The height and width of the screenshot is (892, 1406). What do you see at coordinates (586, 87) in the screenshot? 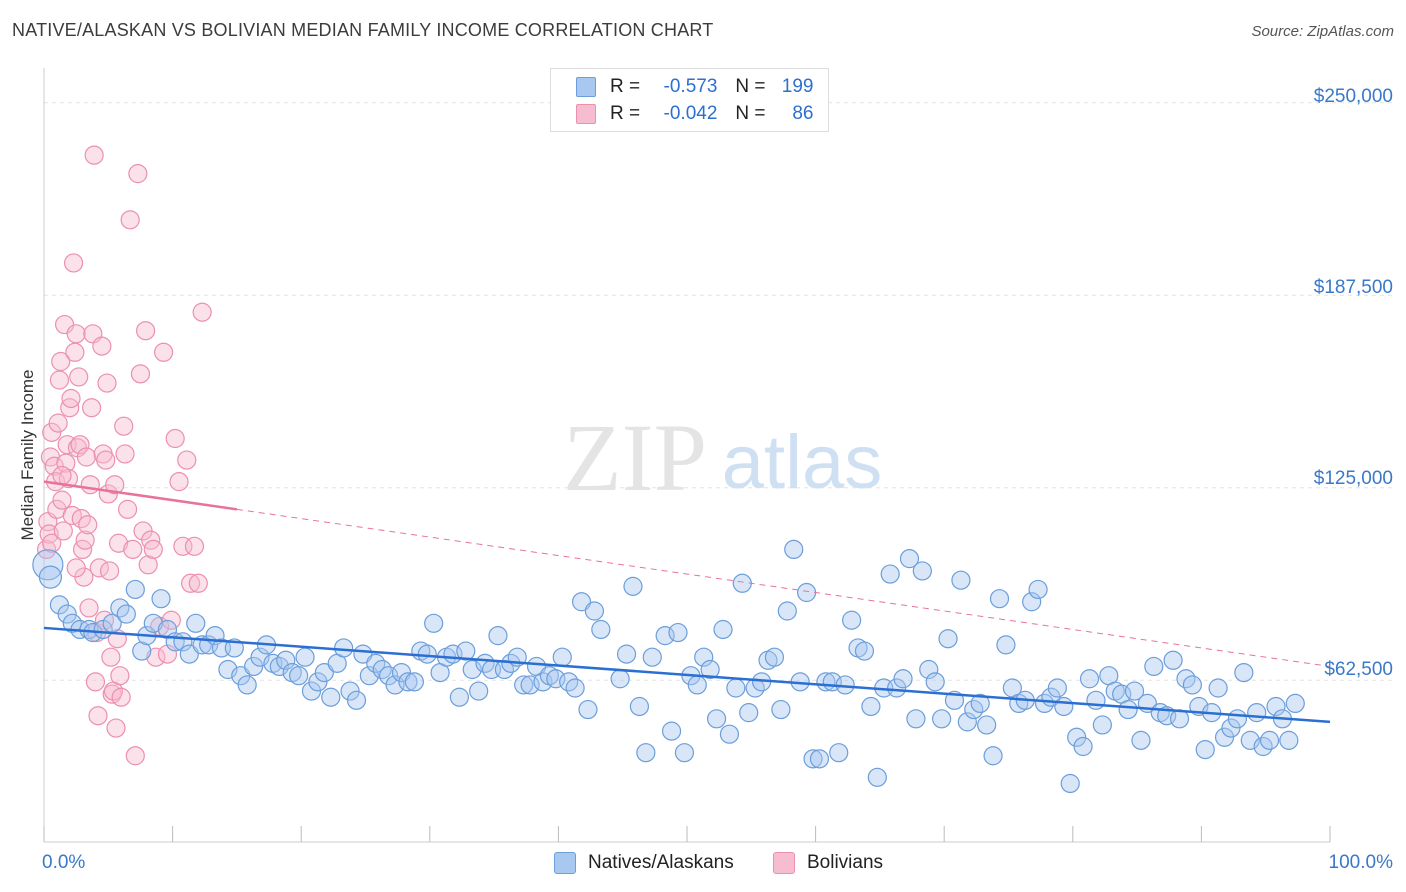
I see `legend-swatch-blue` at bounding box center [586, 87].